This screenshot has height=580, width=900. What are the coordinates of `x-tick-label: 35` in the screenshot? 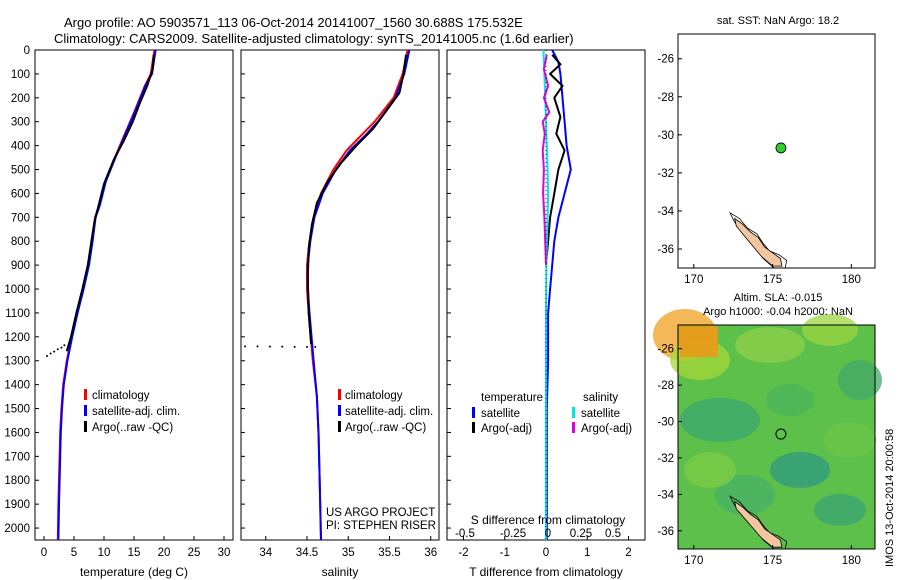 It's located at (348, 553).